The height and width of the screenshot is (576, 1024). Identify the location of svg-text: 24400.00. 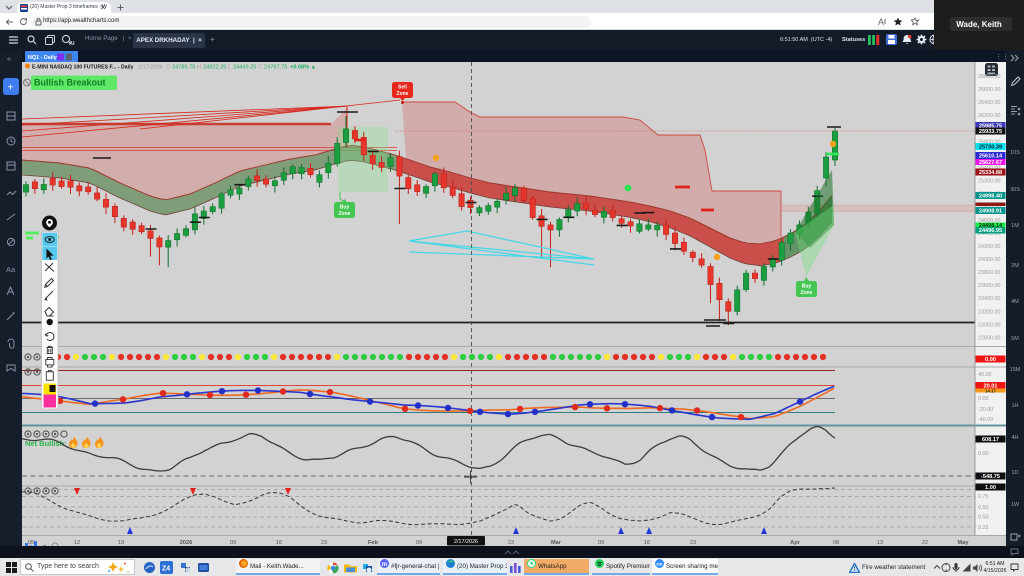
(989, 234).